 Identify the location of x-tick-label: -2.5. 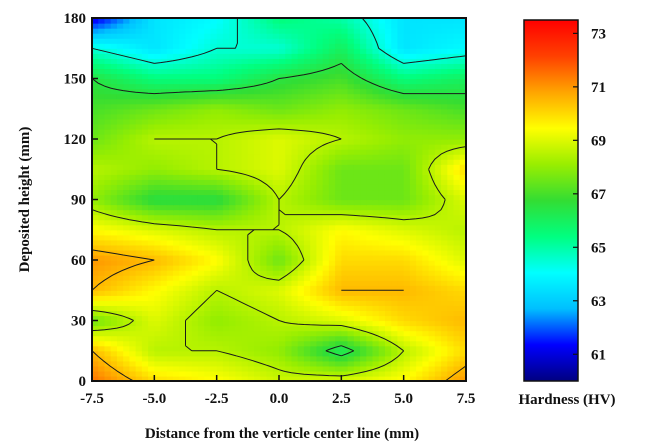
(217, 399).